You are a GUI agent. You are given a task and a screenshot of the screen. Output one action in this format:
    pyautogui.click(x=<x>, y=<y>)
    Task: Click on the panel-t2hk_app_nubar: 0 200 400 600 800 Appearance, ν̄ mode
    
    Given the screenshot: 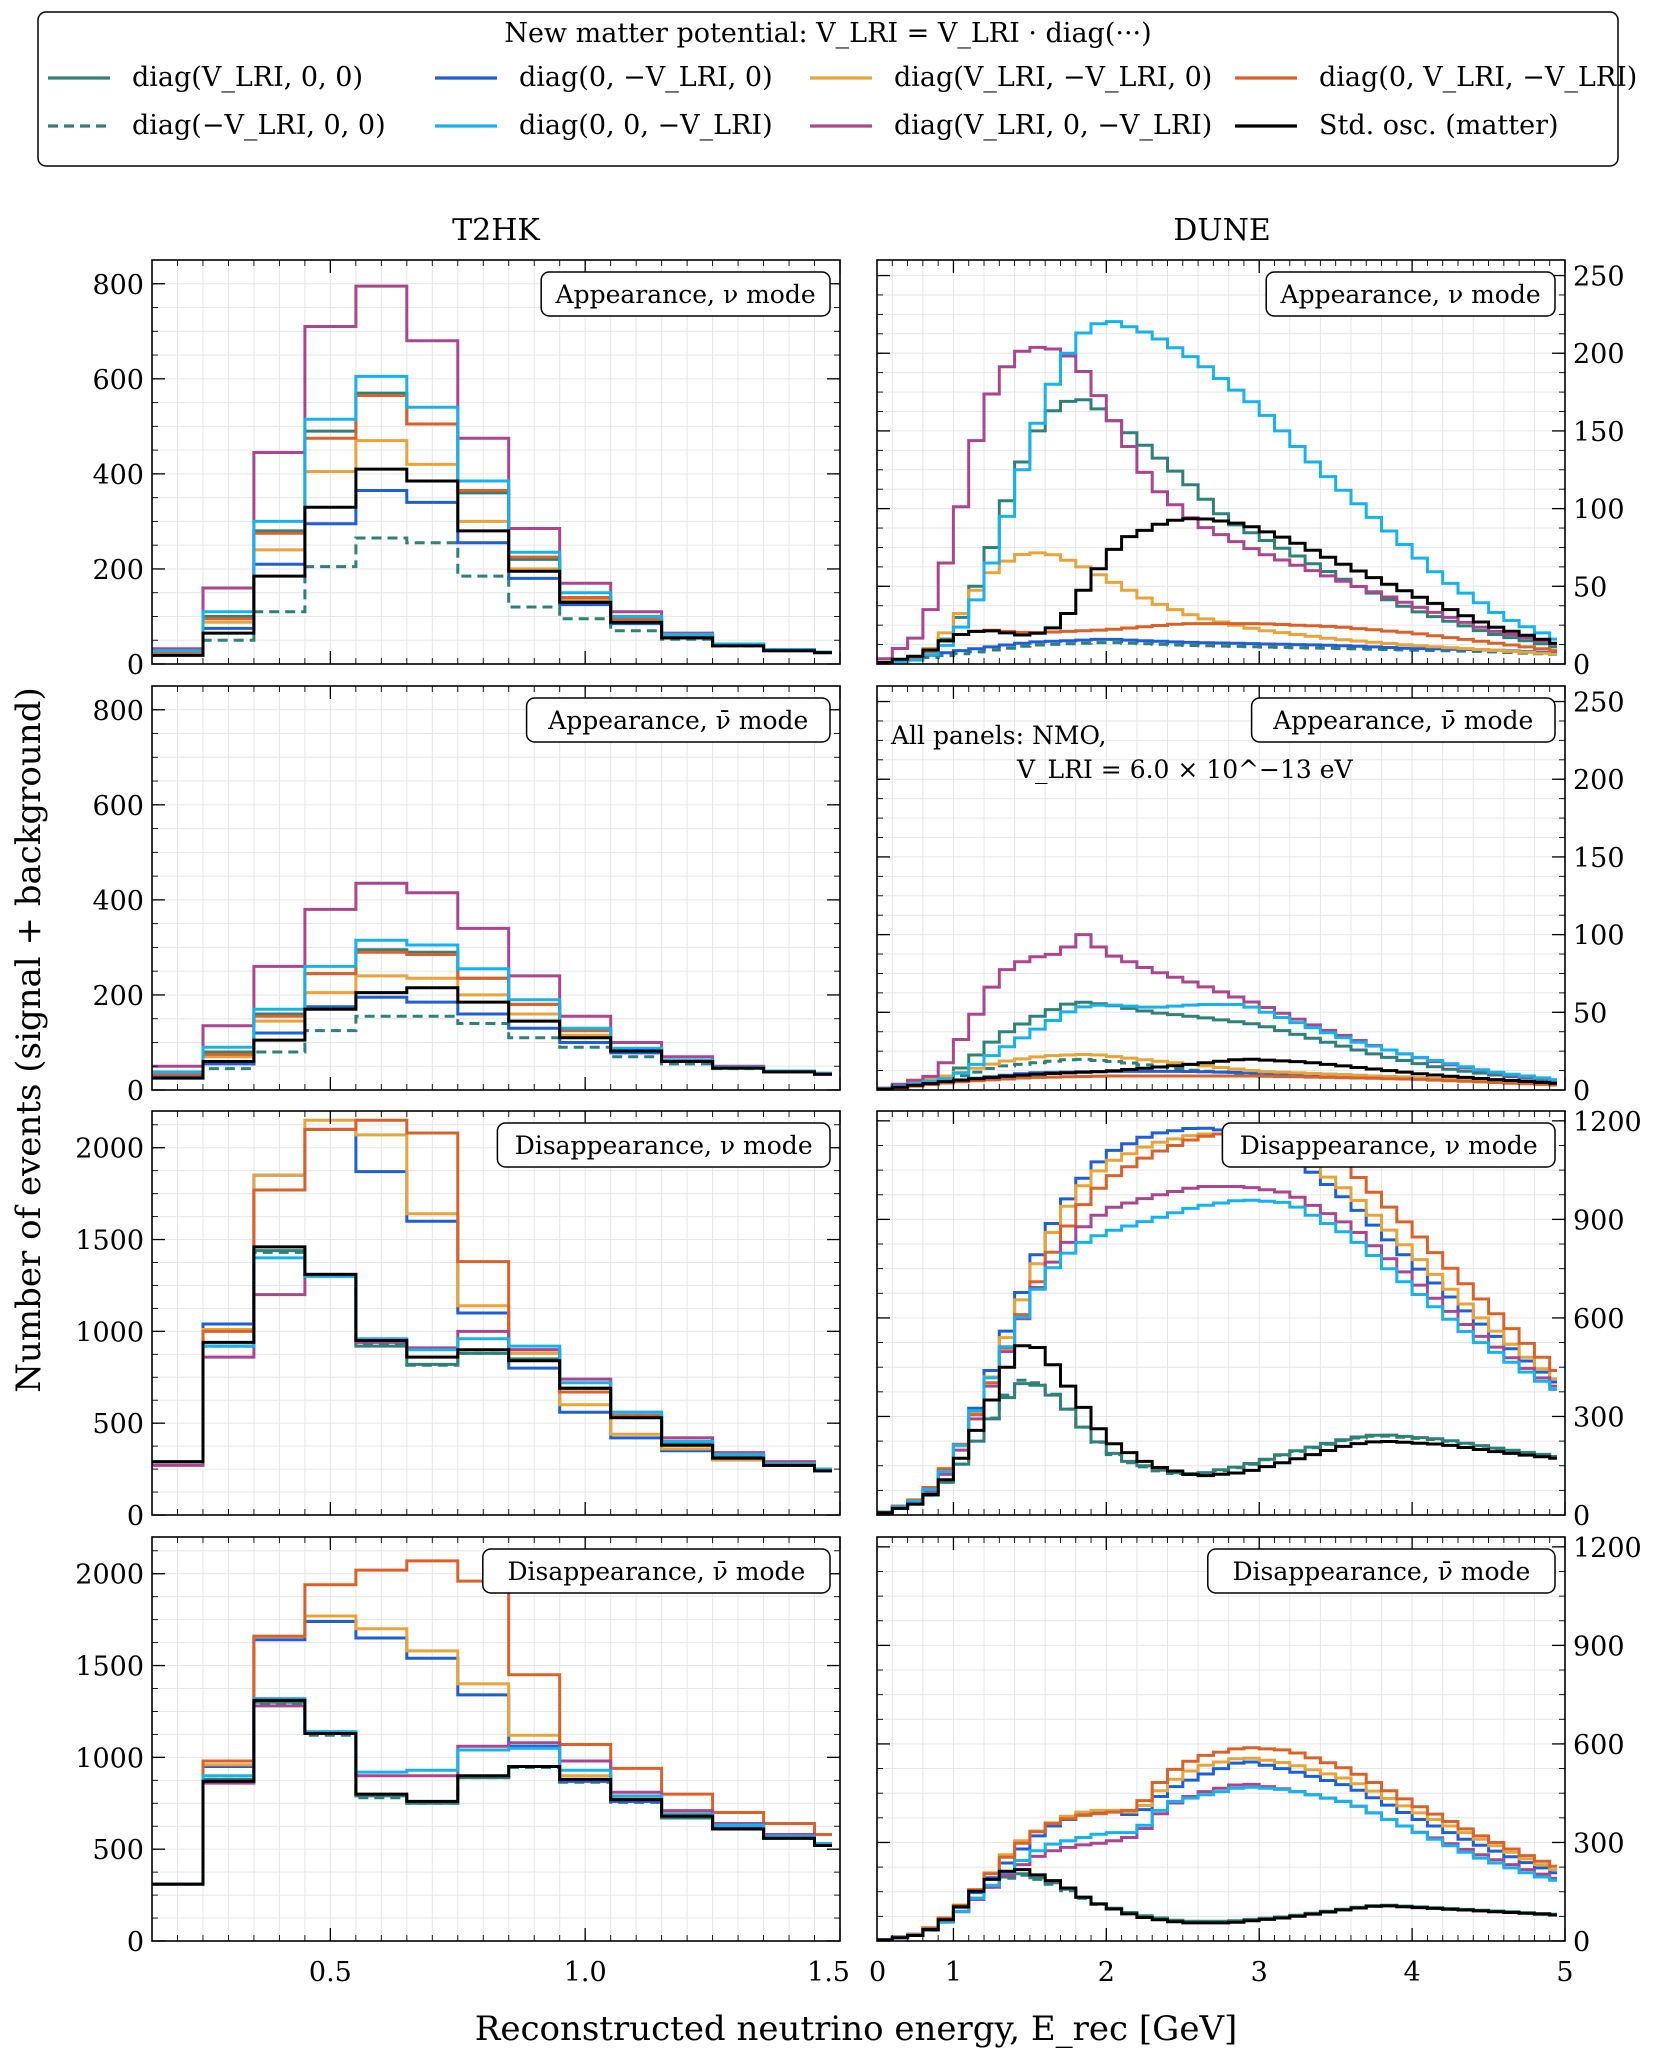 What is the action you would take?
    pyautogui.click(x=466, y=896)
    